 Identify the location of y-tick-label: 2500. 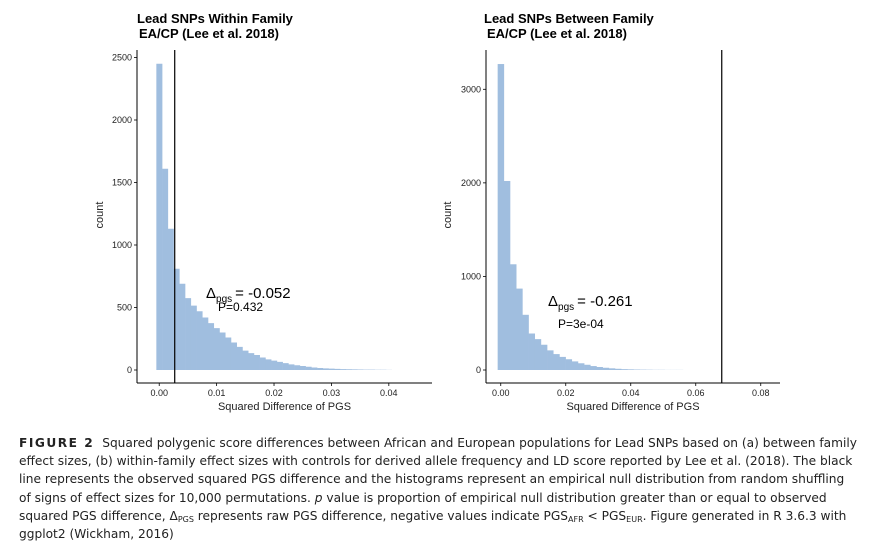
(122, 58).